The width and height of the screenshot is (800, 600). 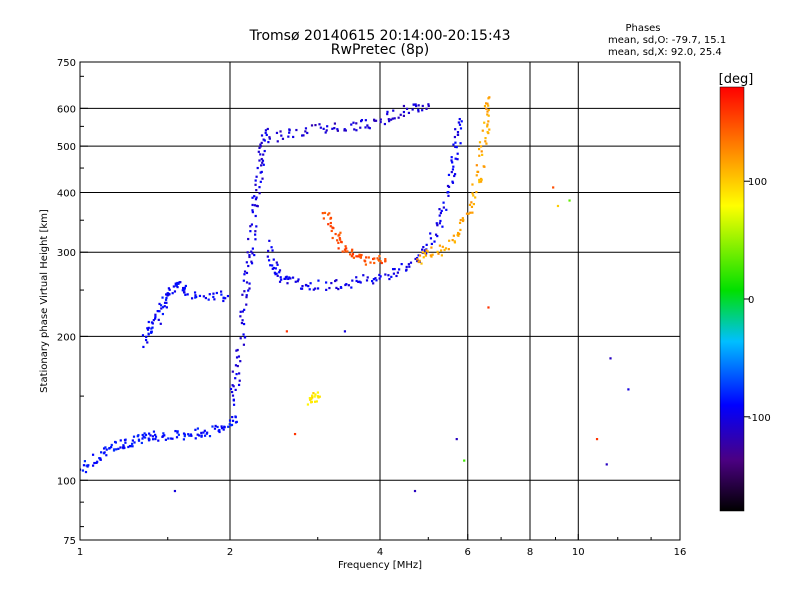 What do you see at coordinates (380, 552) in the screenshot?
I see `x-tick-label: 4` at bounding box center [380, 552].